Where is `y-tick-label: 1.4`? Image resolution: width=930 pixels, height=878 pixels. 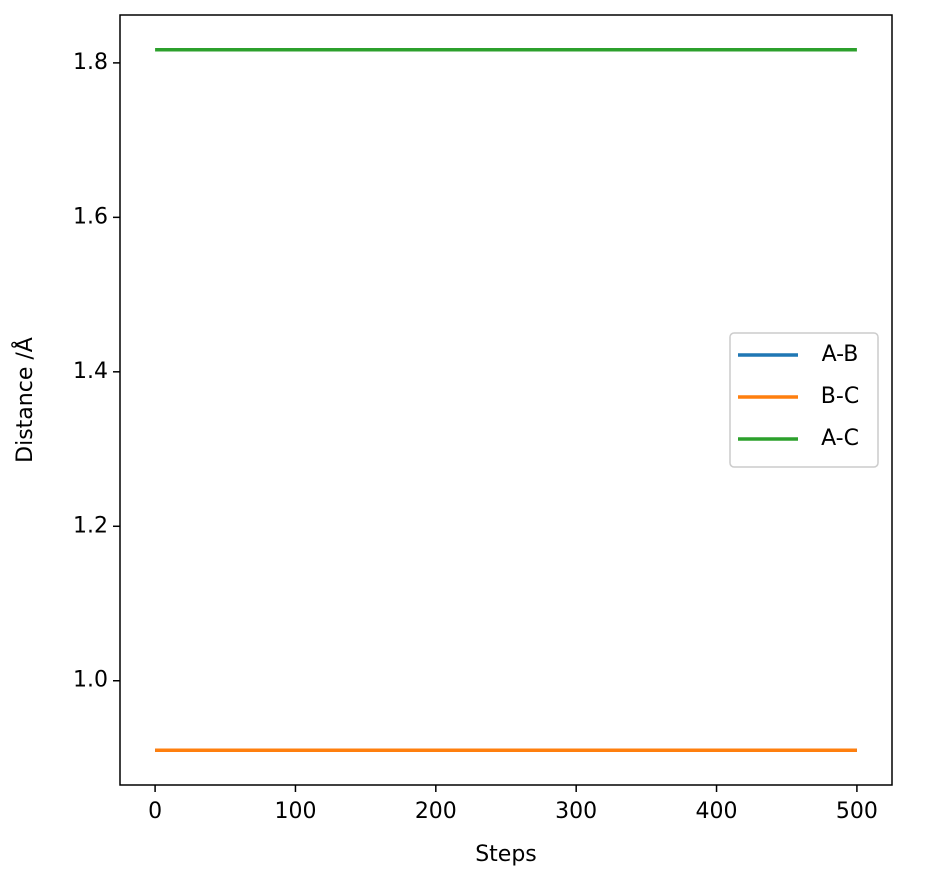 y-tick-label: 1.4 is located at coordinates (90, 371).